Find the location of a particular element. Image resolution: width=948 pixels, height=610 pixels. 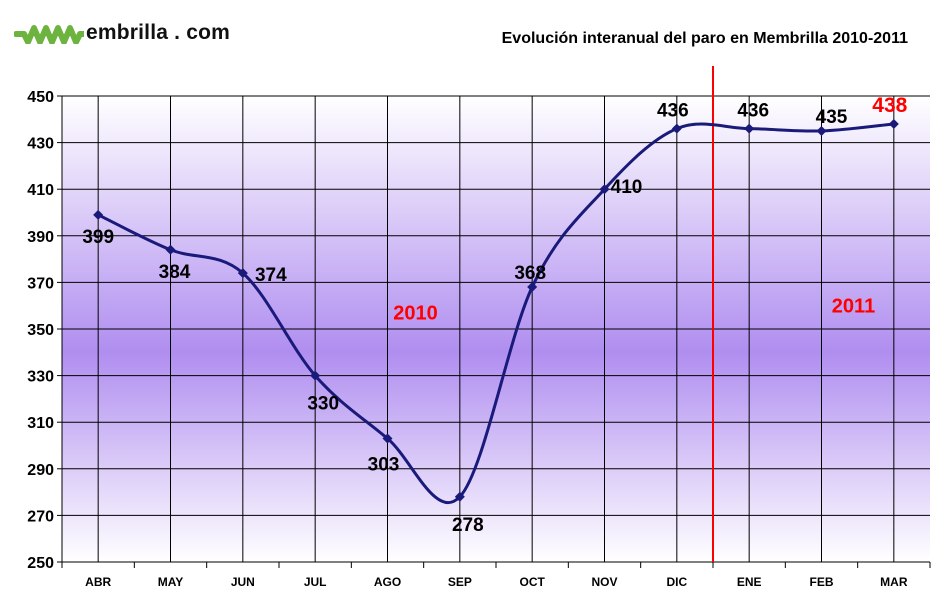

x-tick-label: JUL is located at coordinates (315, 582).